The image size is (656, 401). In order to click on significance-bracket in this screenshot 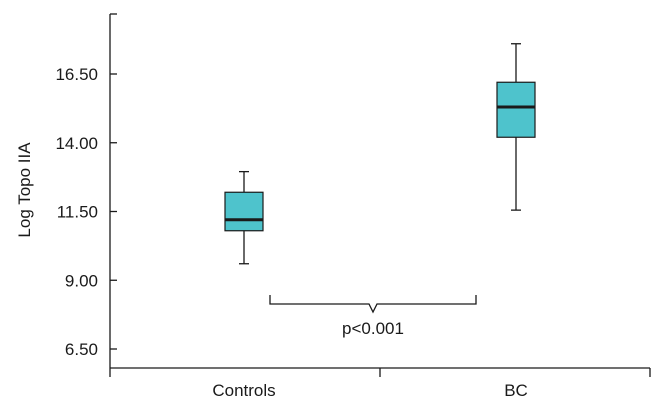, I will do `click(373, 304)`.